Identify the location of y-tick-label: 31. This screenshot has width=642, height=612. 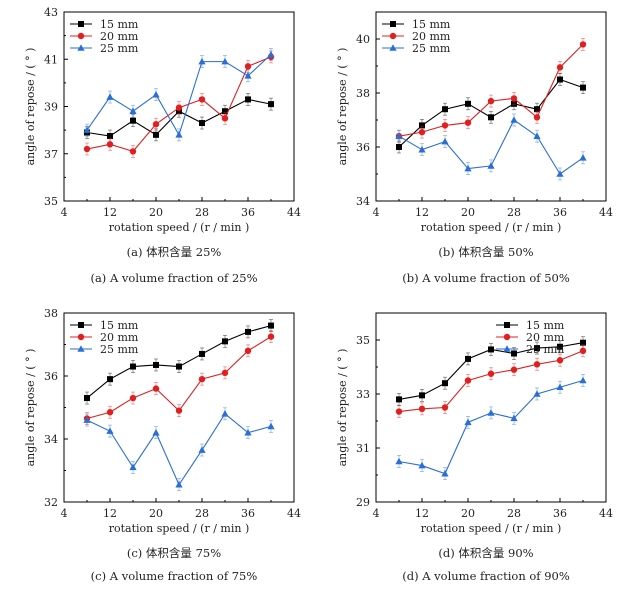
(363, 448).